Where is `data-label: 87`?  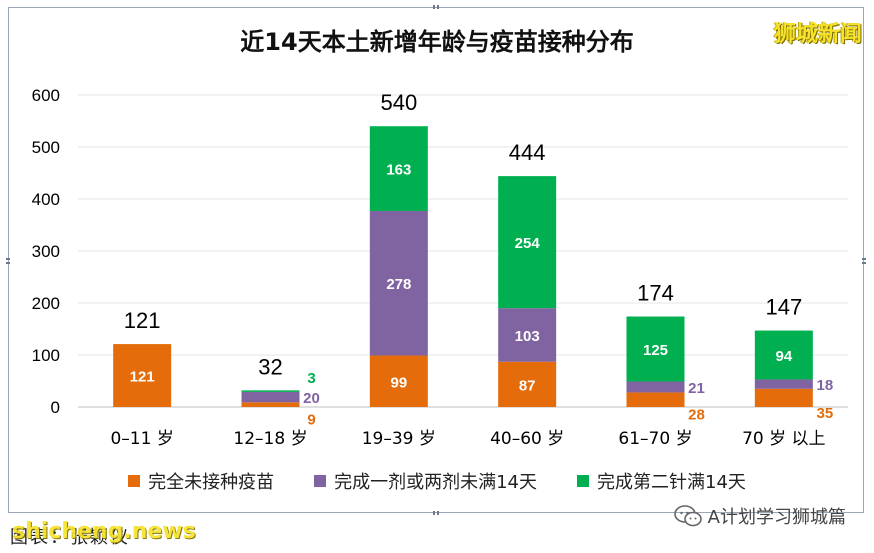
data-label: 87 is located at coordinates (527, 385).